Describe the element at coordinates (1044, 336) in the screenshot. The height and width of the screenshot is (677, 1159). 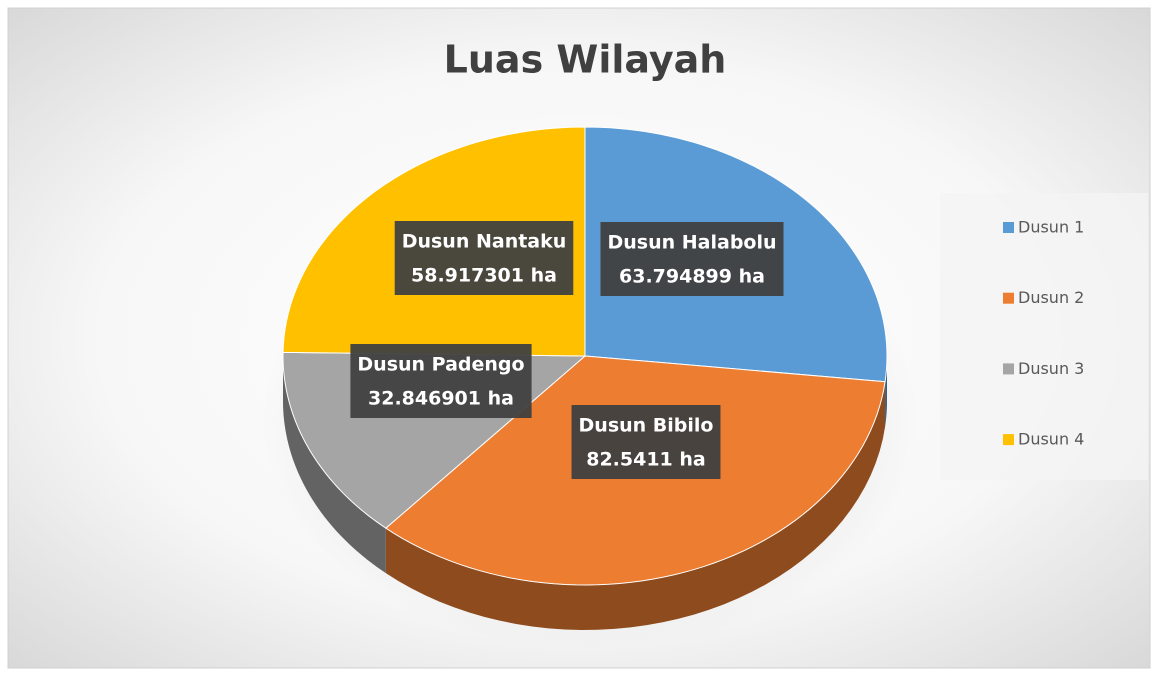
I see `legend-box` at that location.